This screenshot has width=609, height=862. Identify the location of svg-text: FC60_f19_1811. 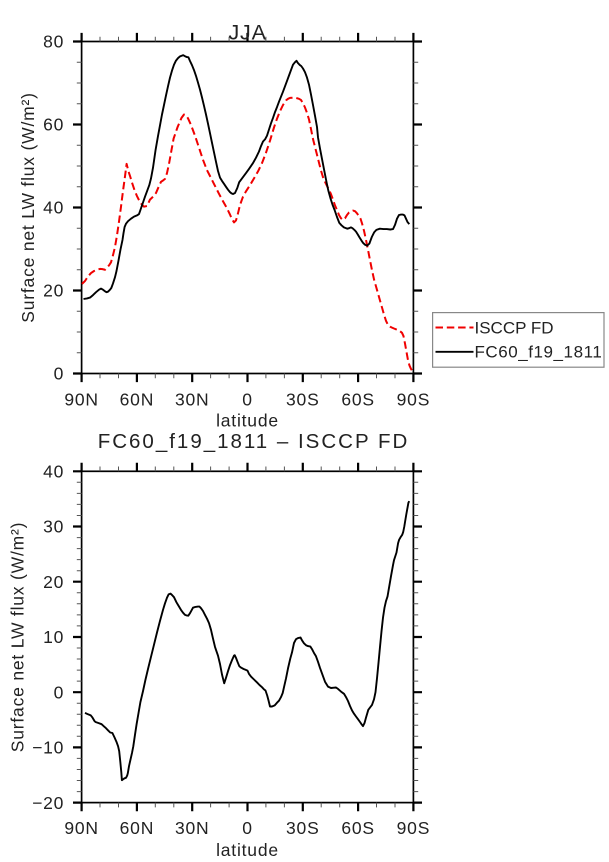
(539, 352).